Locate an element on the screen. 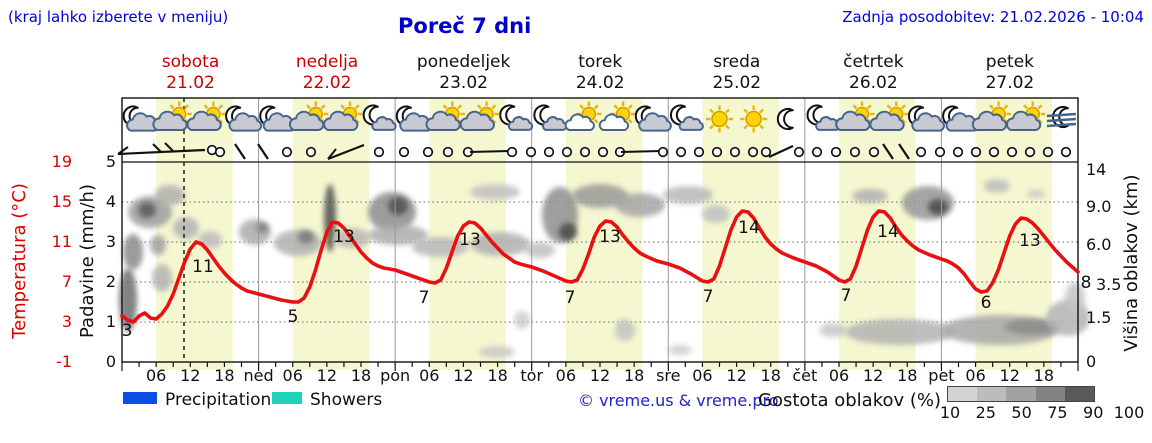 This screenshot has height=443, width=1152. precipitation-swatch is located at coordinates (140, 398).